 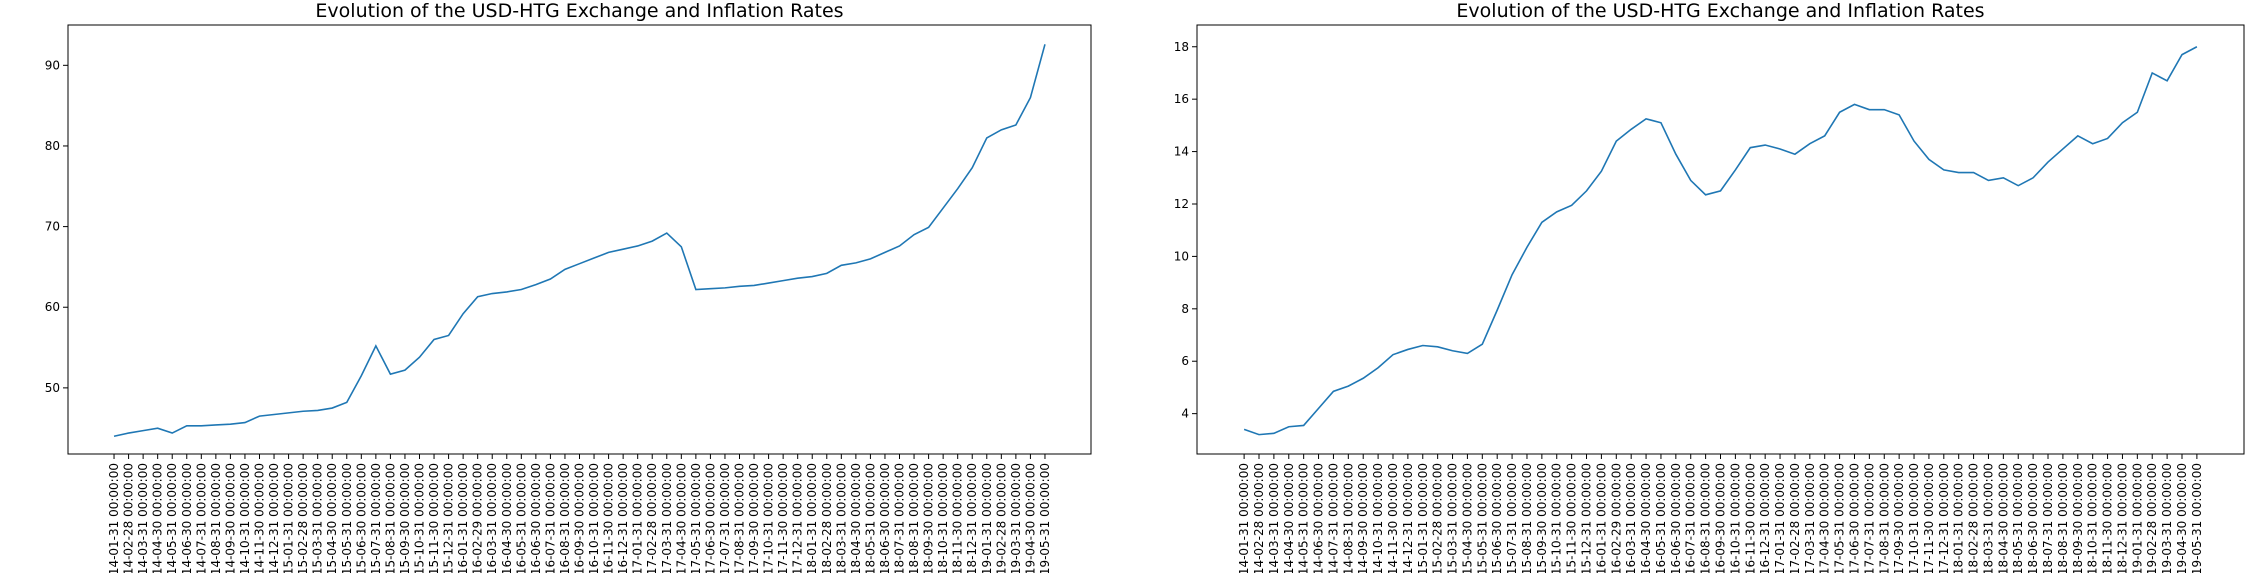 I want to click on x-tick-label: 2019-04-30 00:00:00, so click(x=1030, y=518).